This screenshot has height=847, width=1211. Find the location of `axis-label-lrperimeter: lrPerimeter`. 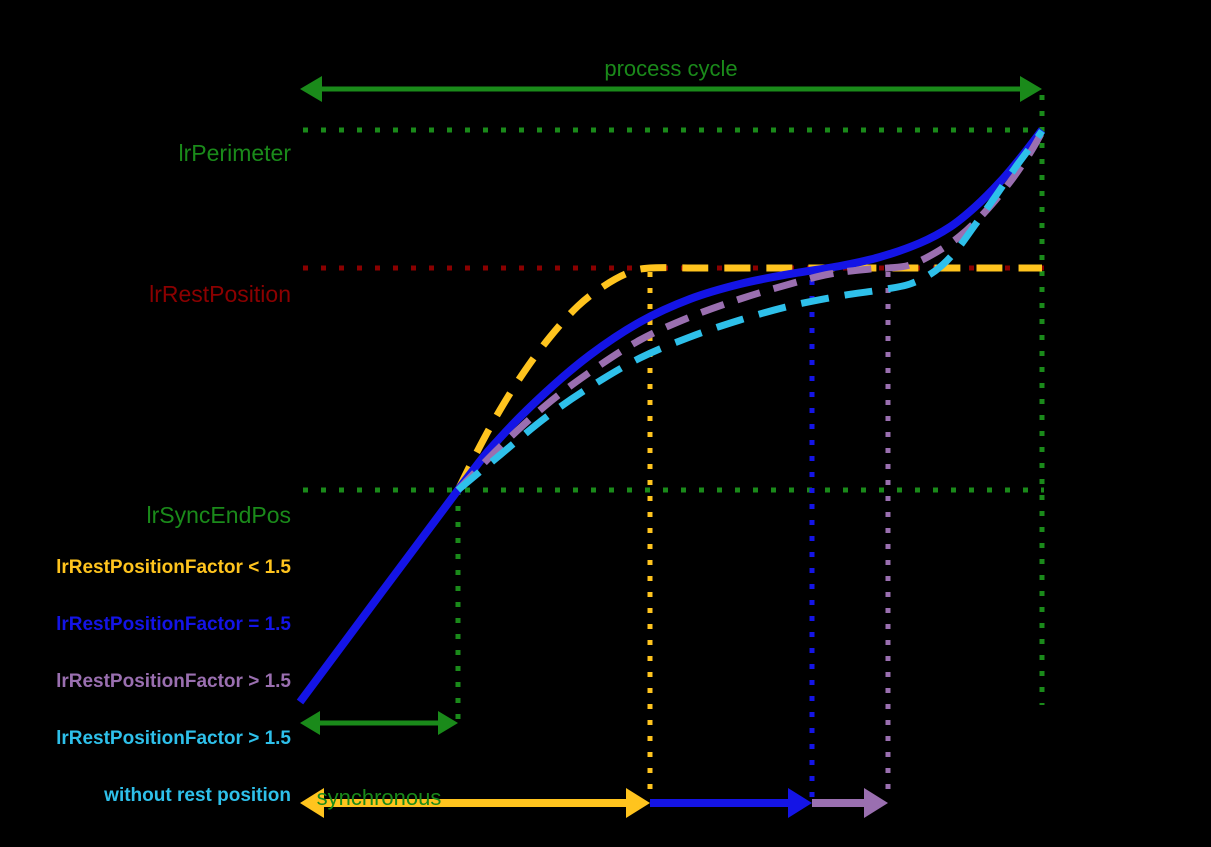

axis-label-lrperimeter: lrPerimeter is located at coordinates (145, 153).